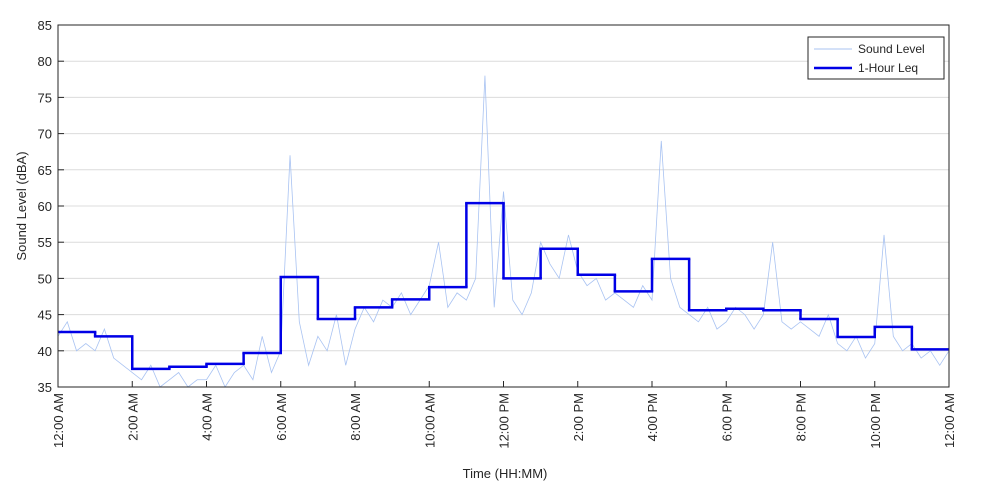  I want to click on x-tick-label: 10:00 PM, so click(875, 421).